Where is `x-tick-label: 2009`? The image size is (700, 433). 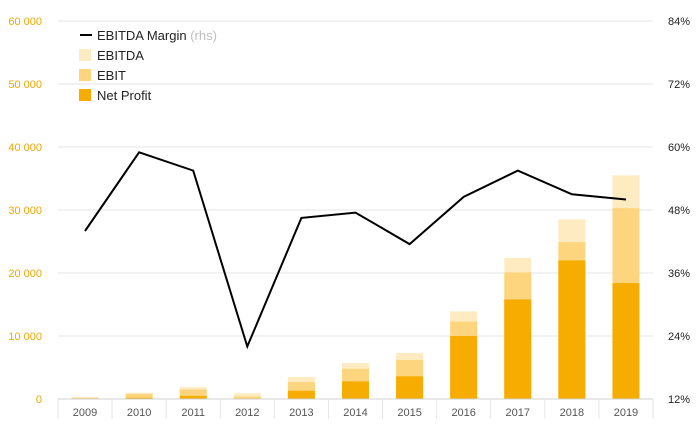 x-tick-label: 2009 is located at coordinates (85, 413).